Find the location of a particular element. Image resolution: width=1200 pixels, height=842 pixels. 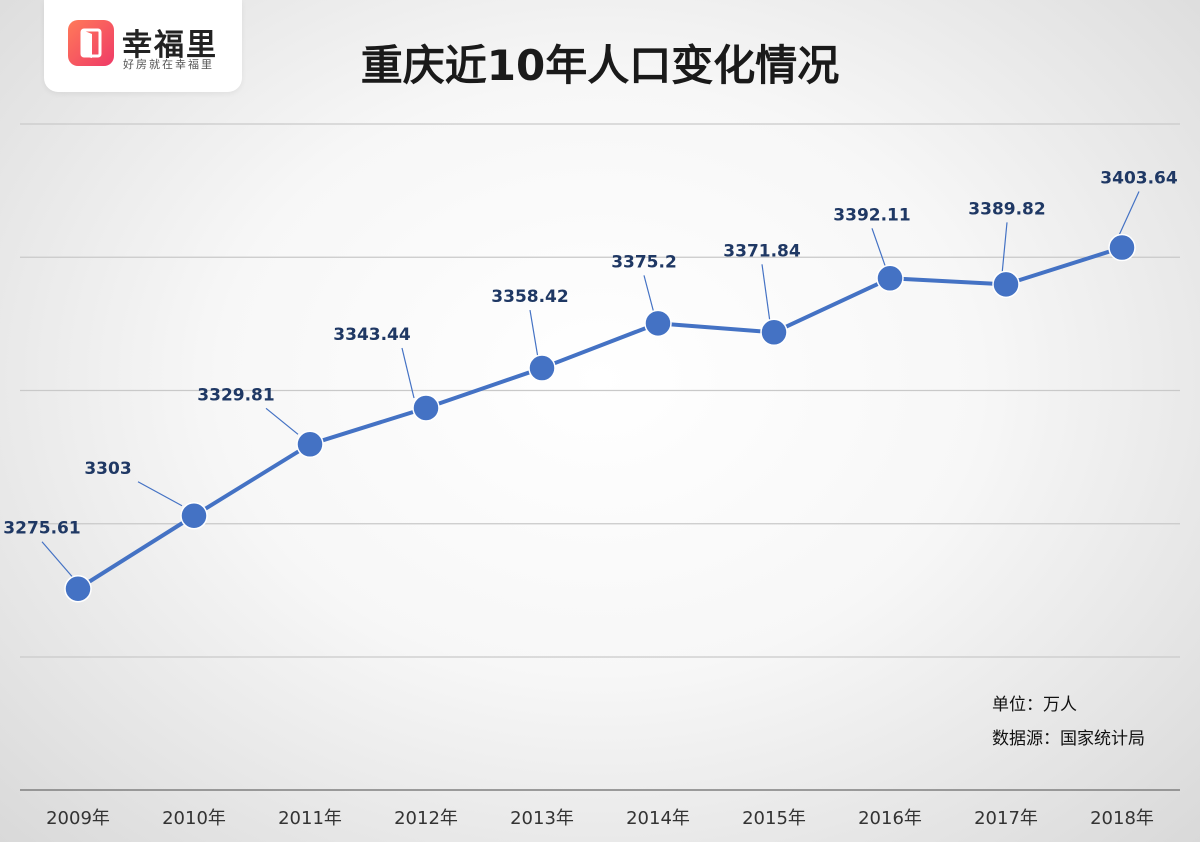

source-note: 数据源：国家统计局 is located at coordinates (1068, 739).